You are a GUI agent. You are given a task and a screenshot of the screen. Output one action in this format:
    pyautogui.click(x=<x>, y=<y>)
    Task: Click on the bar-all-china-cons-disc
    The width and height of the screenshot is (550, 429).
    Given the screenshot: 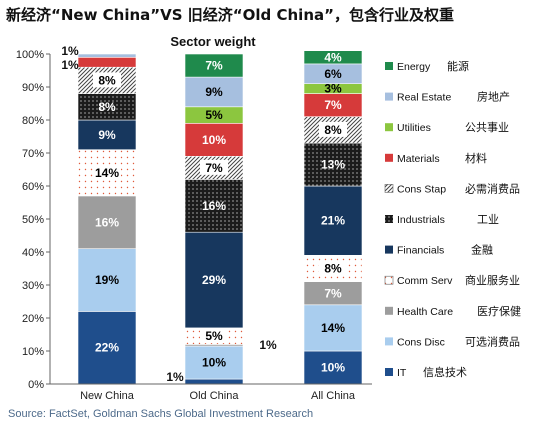 What is the action you would take?
    pyautogui.click(x=333, y=328)
    